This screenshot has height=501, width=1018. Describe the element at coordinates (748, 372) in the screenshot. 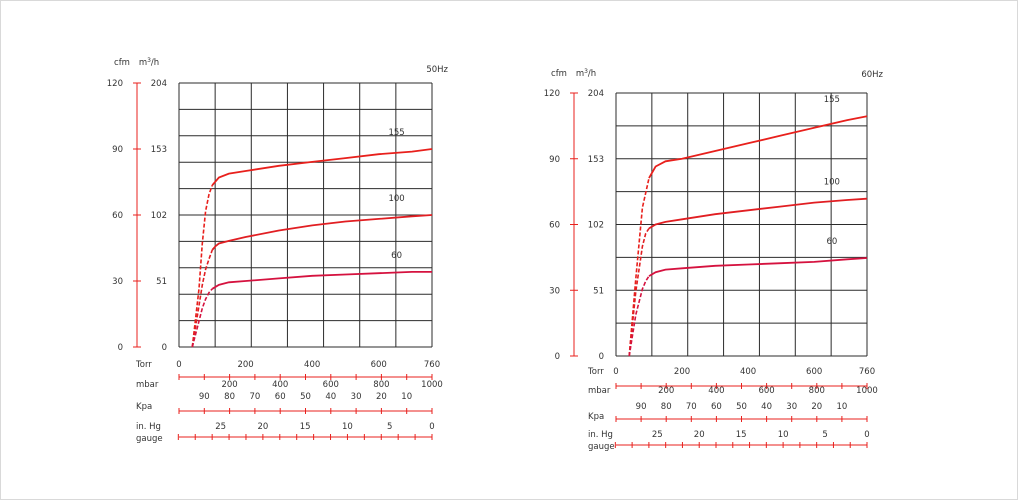

I see `torr-tick-label: 400` at that location.